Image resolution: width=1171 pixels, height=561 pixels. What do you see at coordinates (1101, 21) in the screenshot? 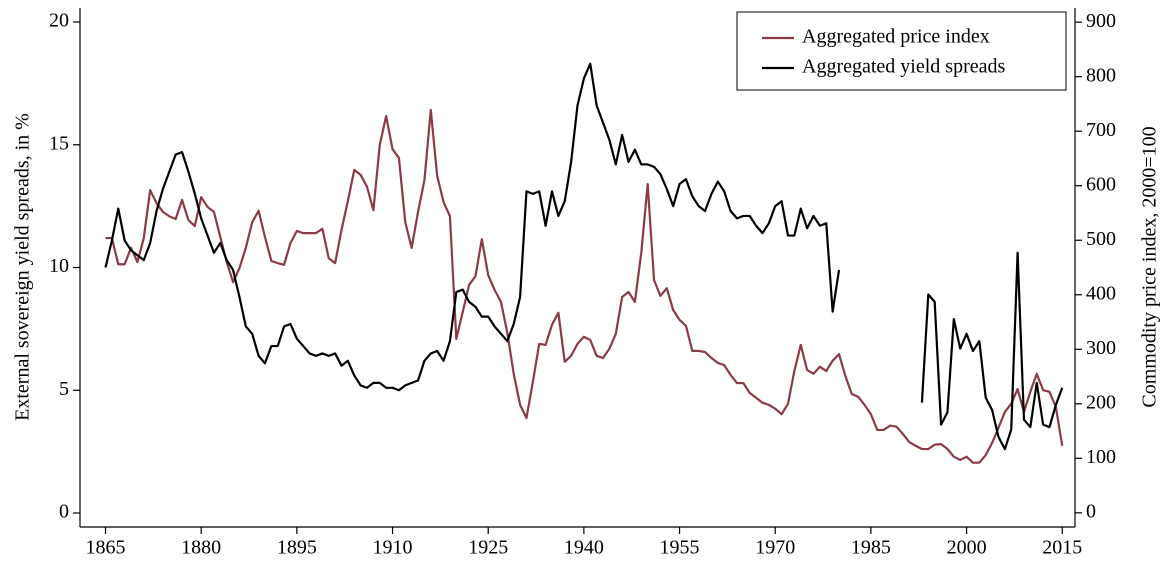
I see `y2-tick-label: 900` at bounding box center [1101, 21].